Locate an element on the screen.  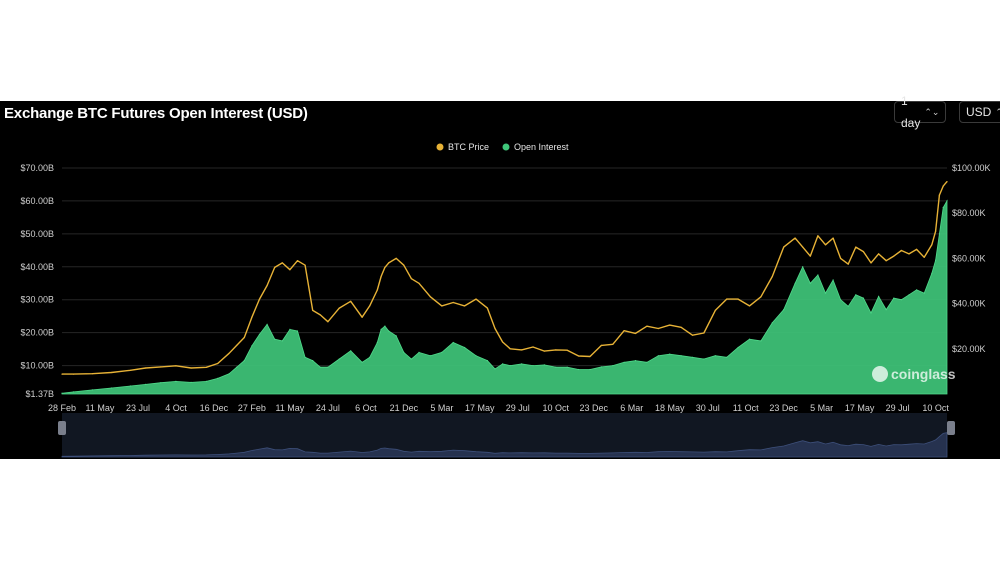
x-tick-label: 10 Oct is located at coordinates (935, 408).